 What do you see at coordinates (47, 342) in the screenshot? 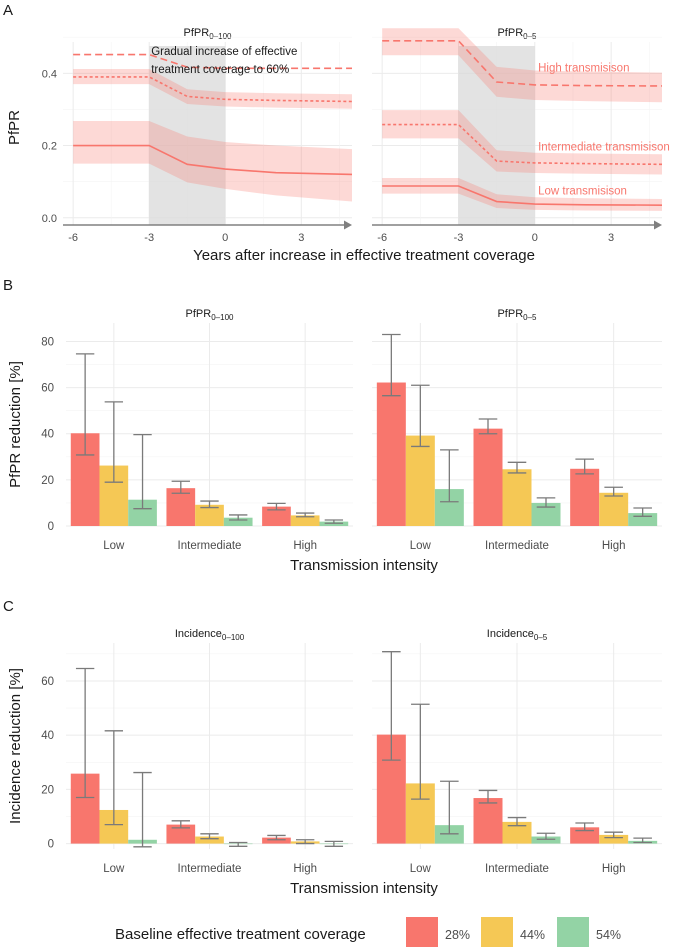
I see `y-tick-label: 80` at bounding box center [47, 342].